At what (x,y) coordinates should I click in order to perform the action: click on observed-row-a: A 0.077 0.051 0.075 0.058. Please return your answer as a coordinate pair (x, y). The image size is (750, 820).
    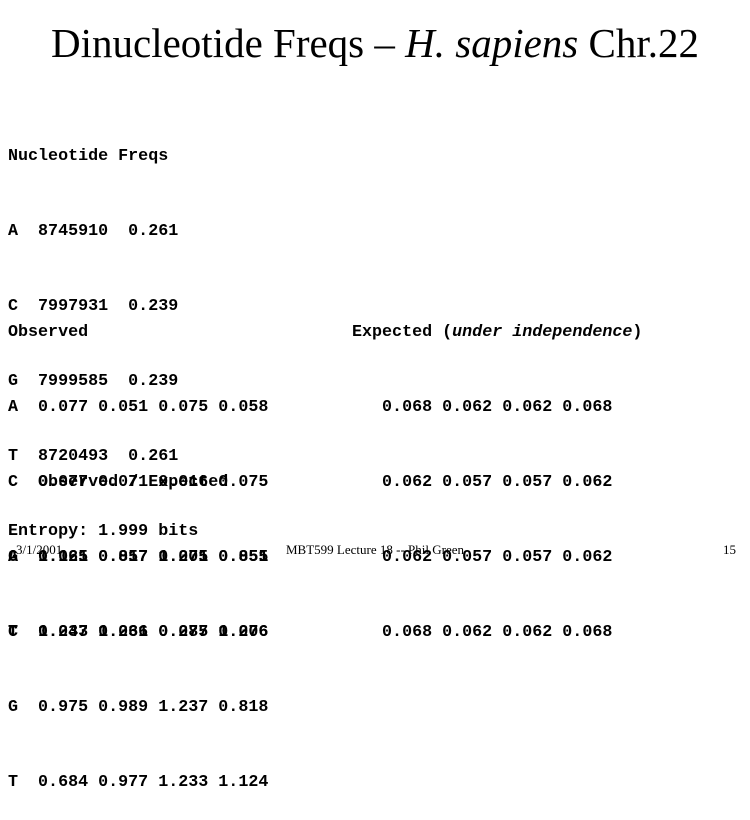
    Looking at the image, I should click on (138, 407).